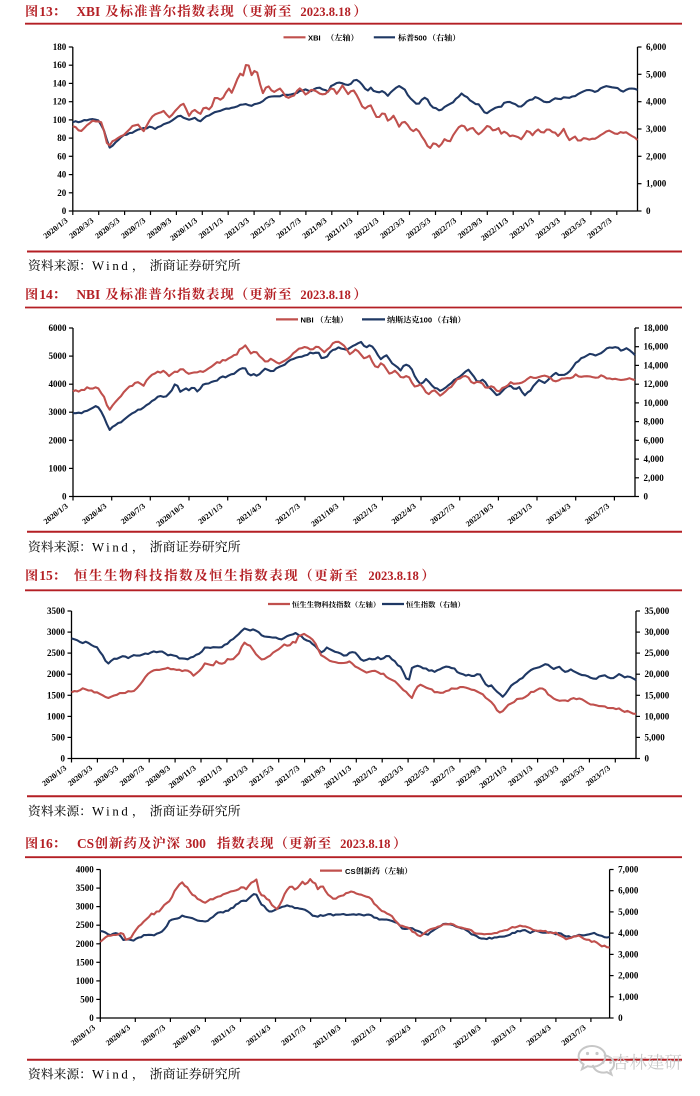 The image size is (700, 1096). What do you see at coordinates (656, 365) in the screenshot?
I see `svg-text: 14,000` at bounding box center [656, 365].